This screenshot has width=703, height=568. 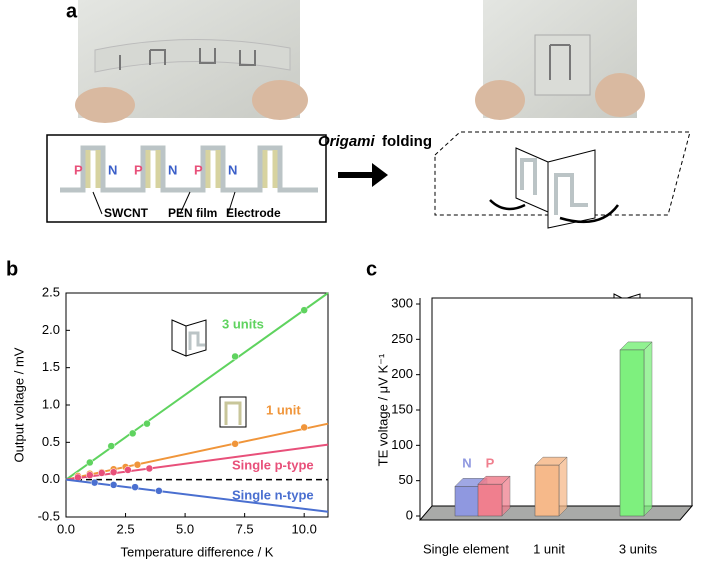 What do you see at coordinates (560, 60) in the screenshot?
I see `photo-folded` at bounding box center [560, 60].